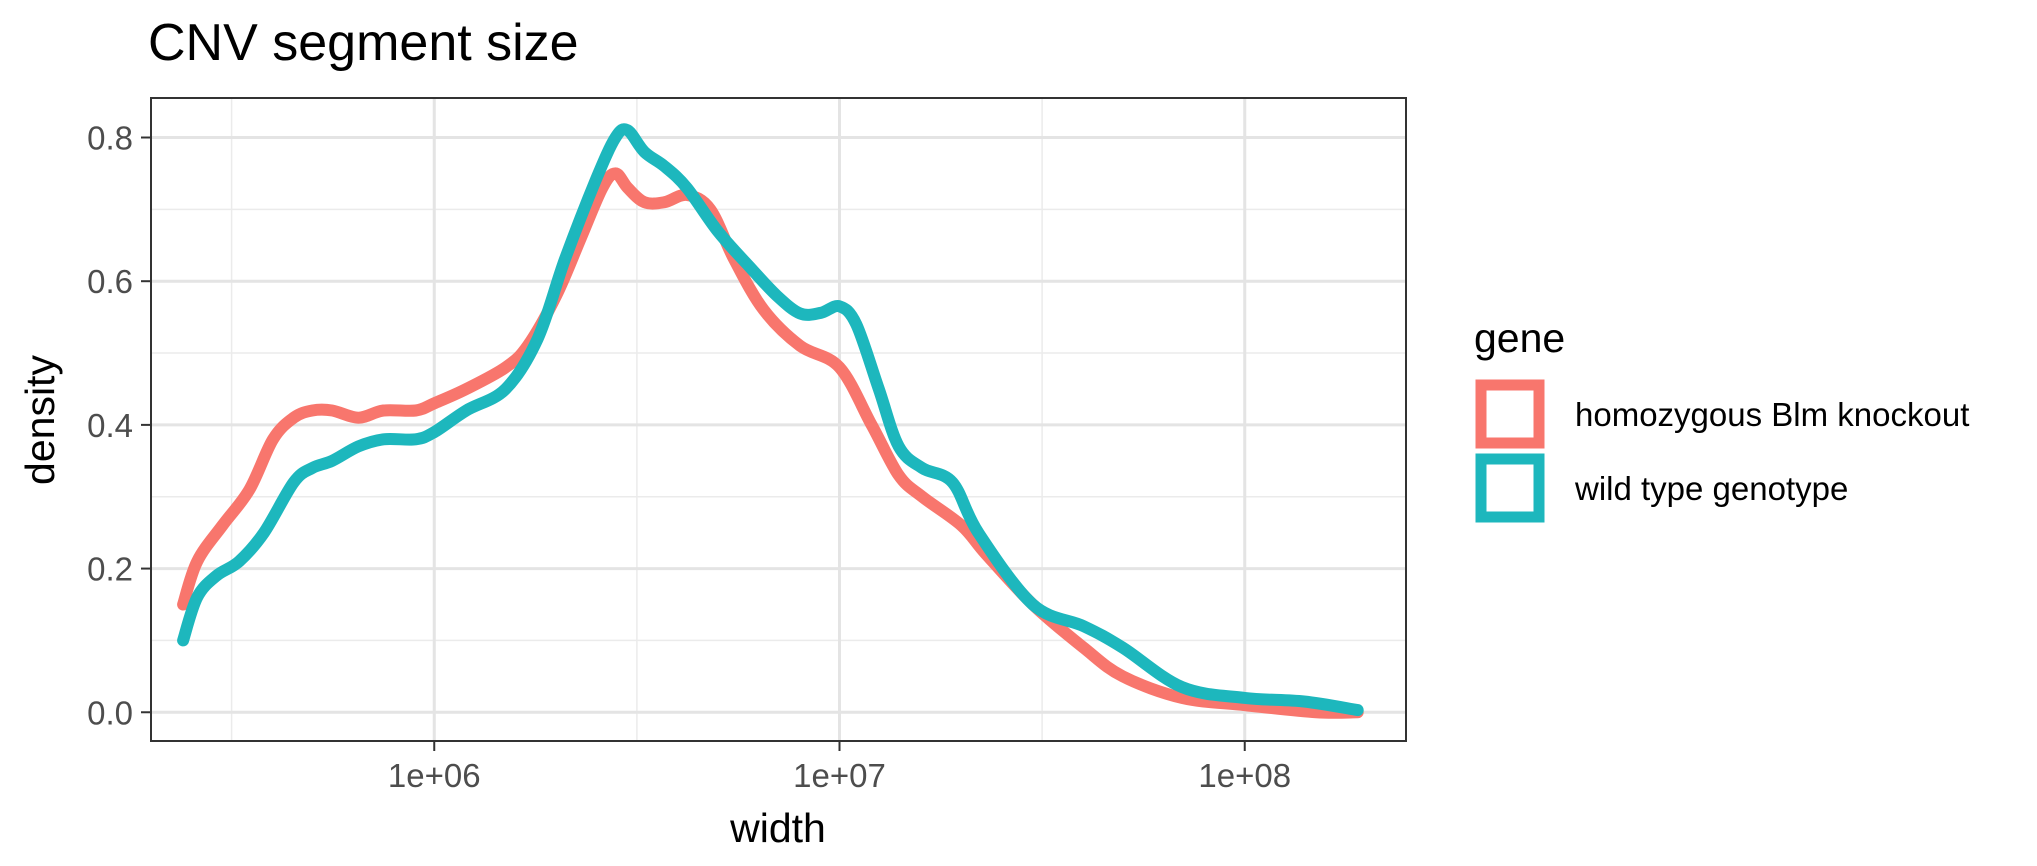 The height and width of the screenshot is (866, 2037). I want to click on x-axis: 1e+06 1e+07 1e+08, so click(839, 767).